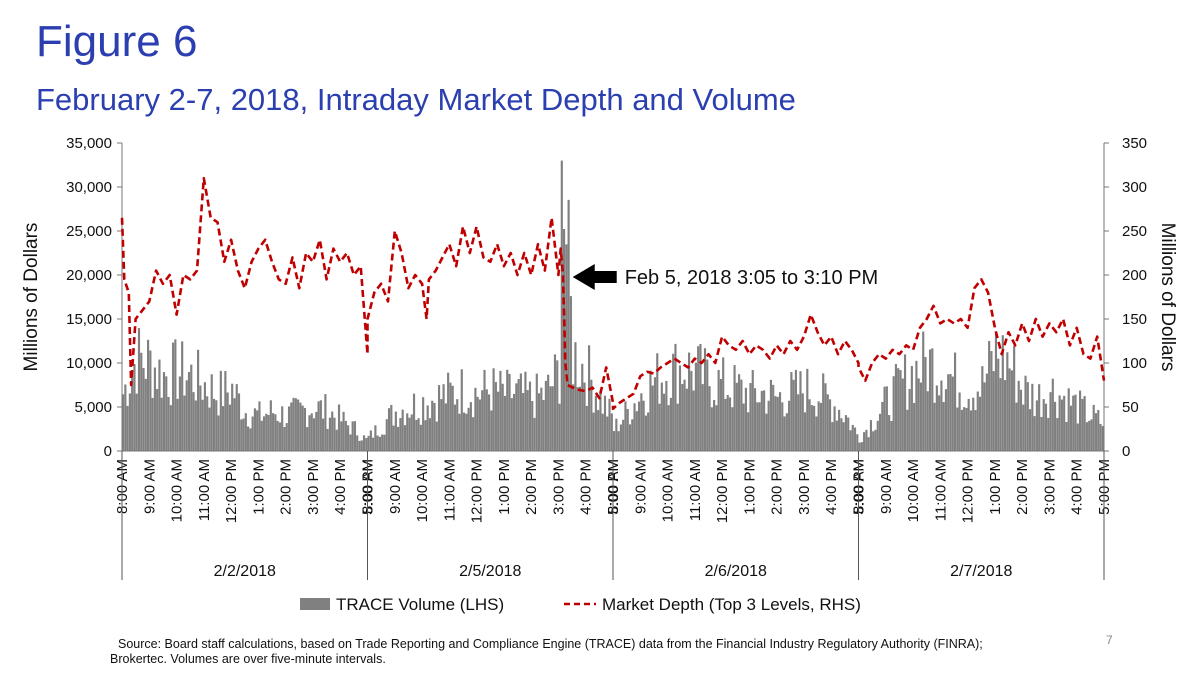 The image size is (1200, 675). I want to click on time-tick-label: 4:00 PM, so click(340, 487).